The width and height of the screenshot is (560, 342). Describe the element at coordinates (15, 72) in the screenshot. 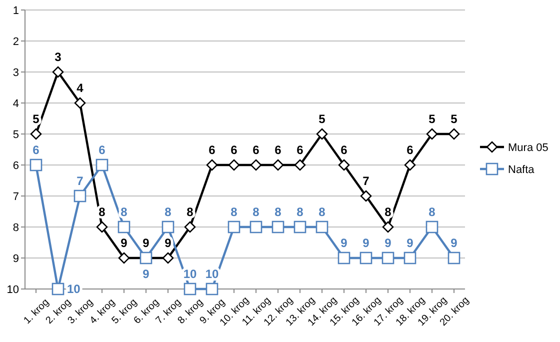

I see `y-tick-label: 3` at that location.